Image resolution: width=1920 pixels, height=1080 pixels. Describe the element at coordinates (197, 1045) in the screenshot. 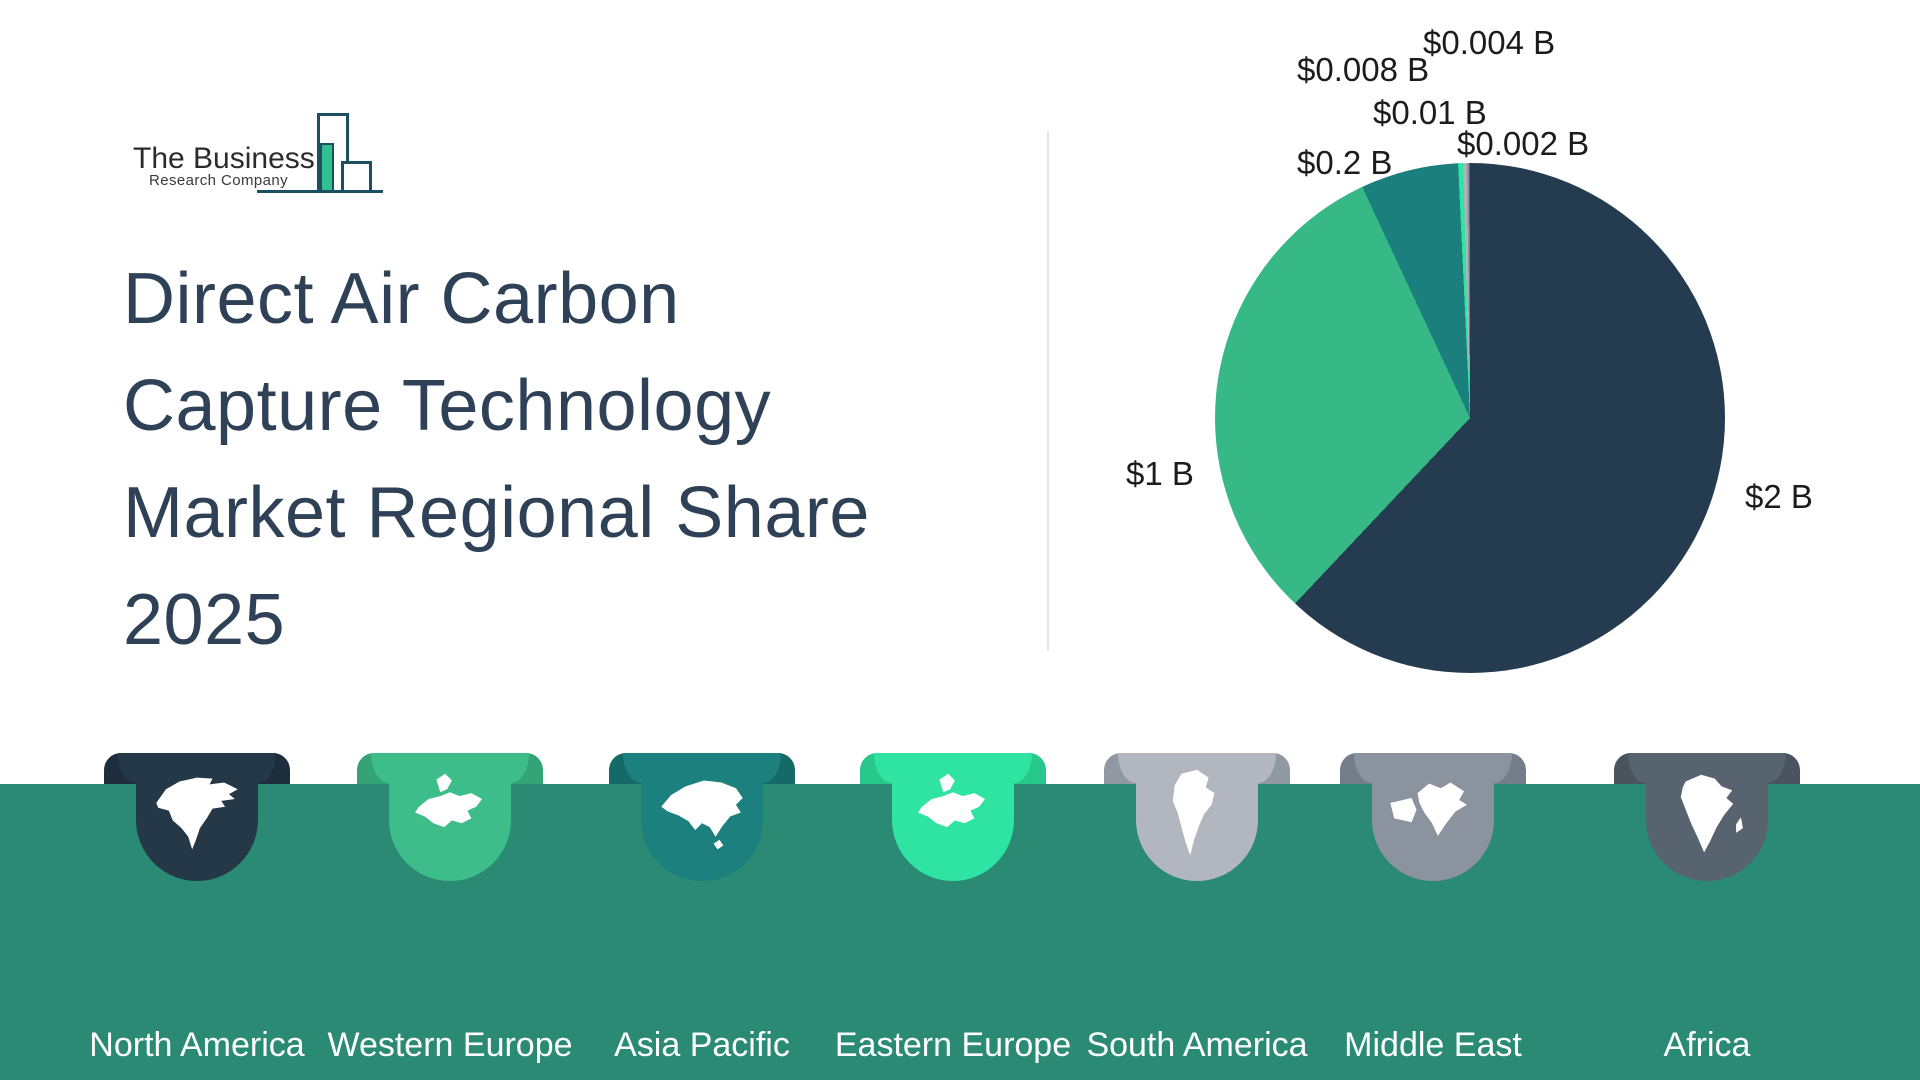

I see `legend-region-name: North America` at that location.